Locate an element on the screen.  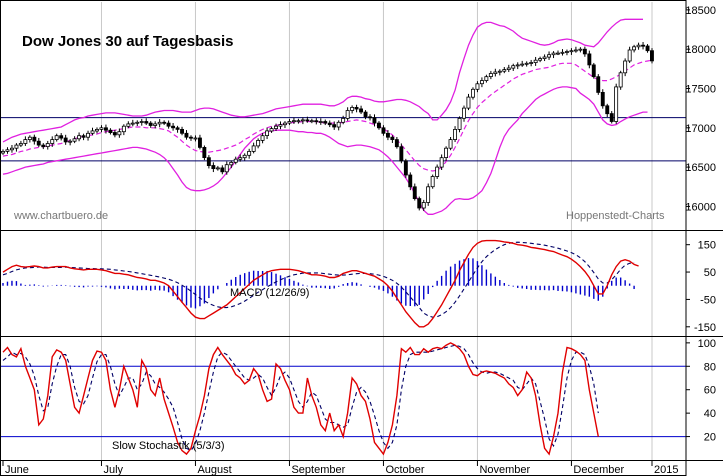
price-tick-label: 16000 is located at coordinates (700, 207).